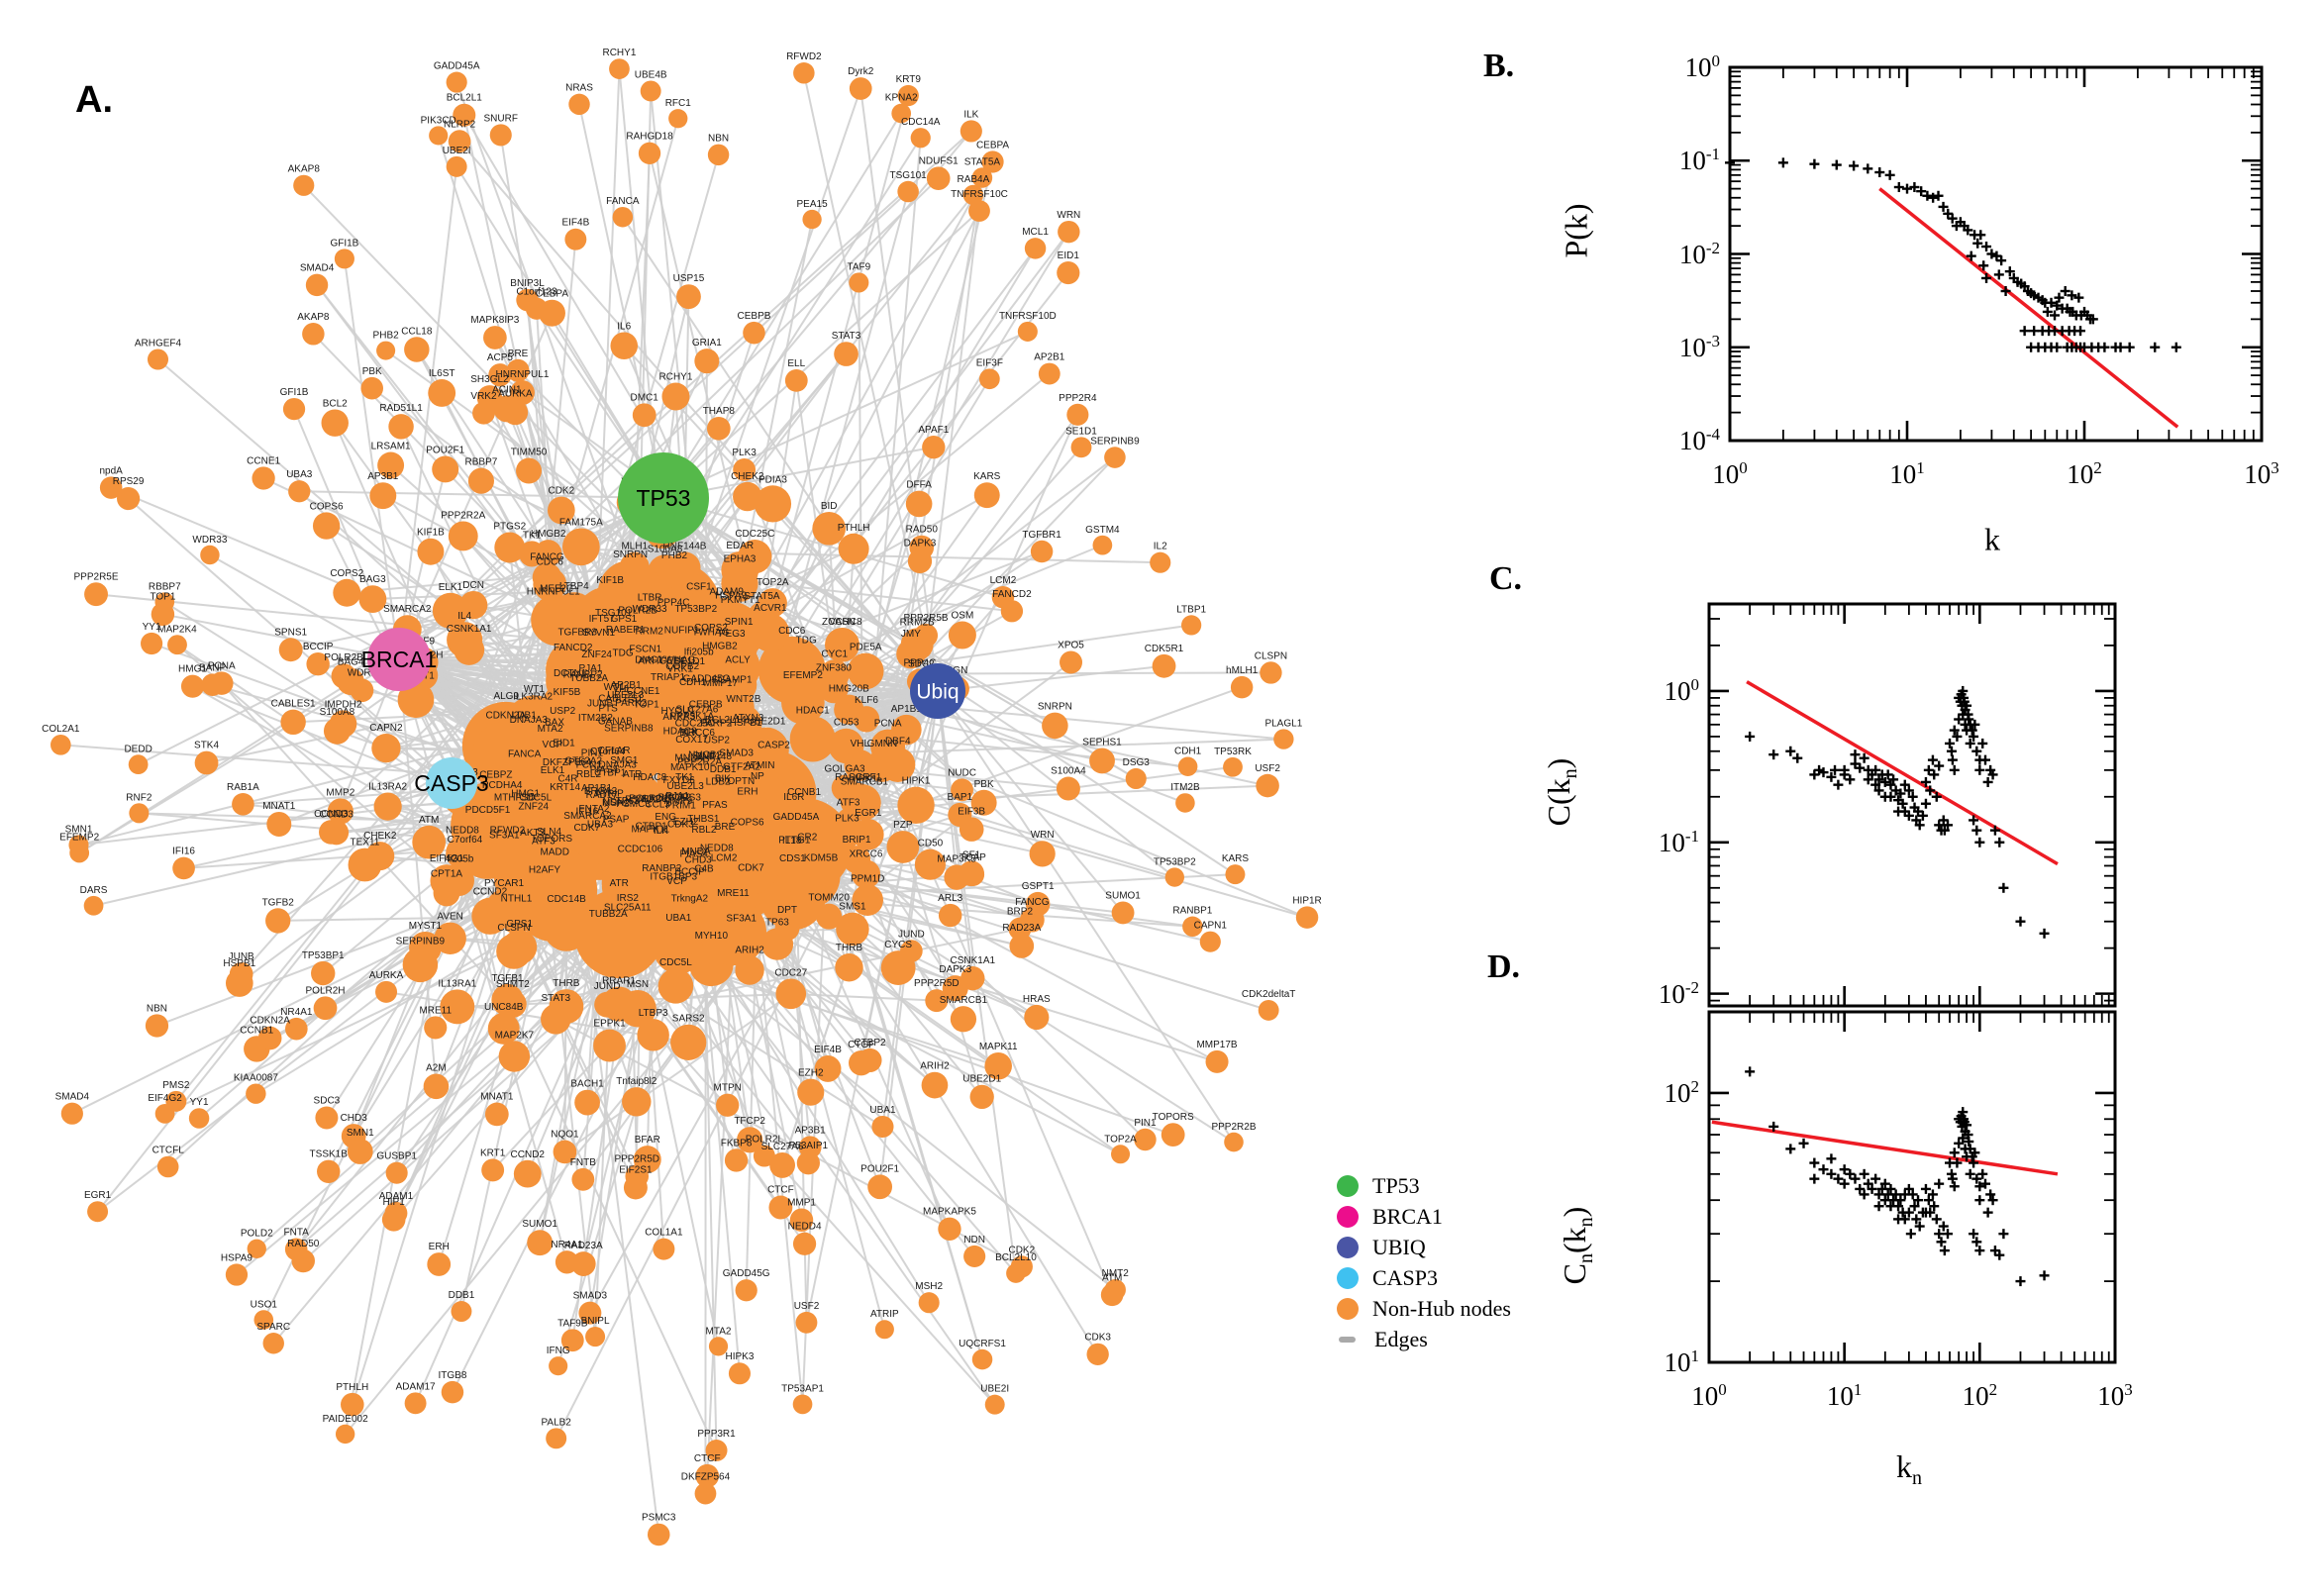  Describe the element at coordinates (401, 408) in the screenshot. I see `gene-label: RAD51L1` at that location.